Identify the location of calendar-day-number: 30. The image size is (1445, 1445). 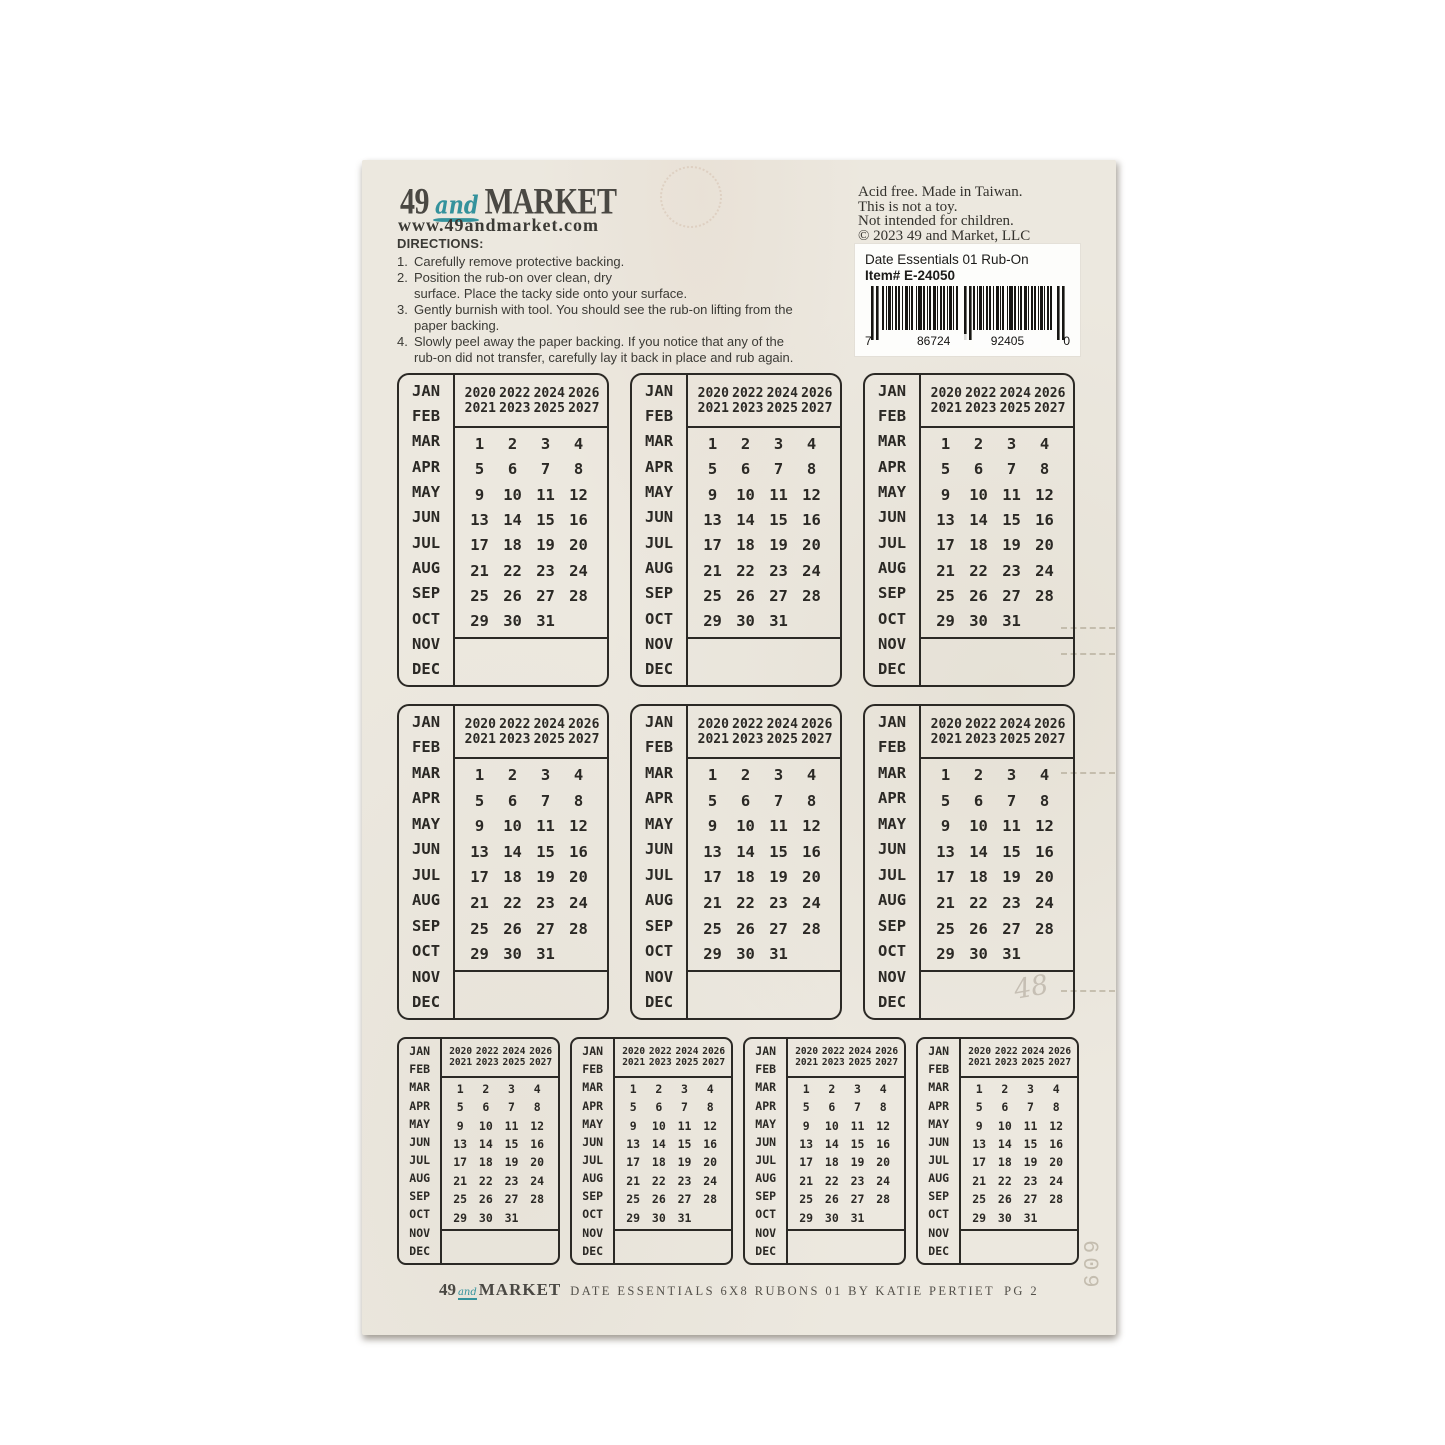
(512, 954).